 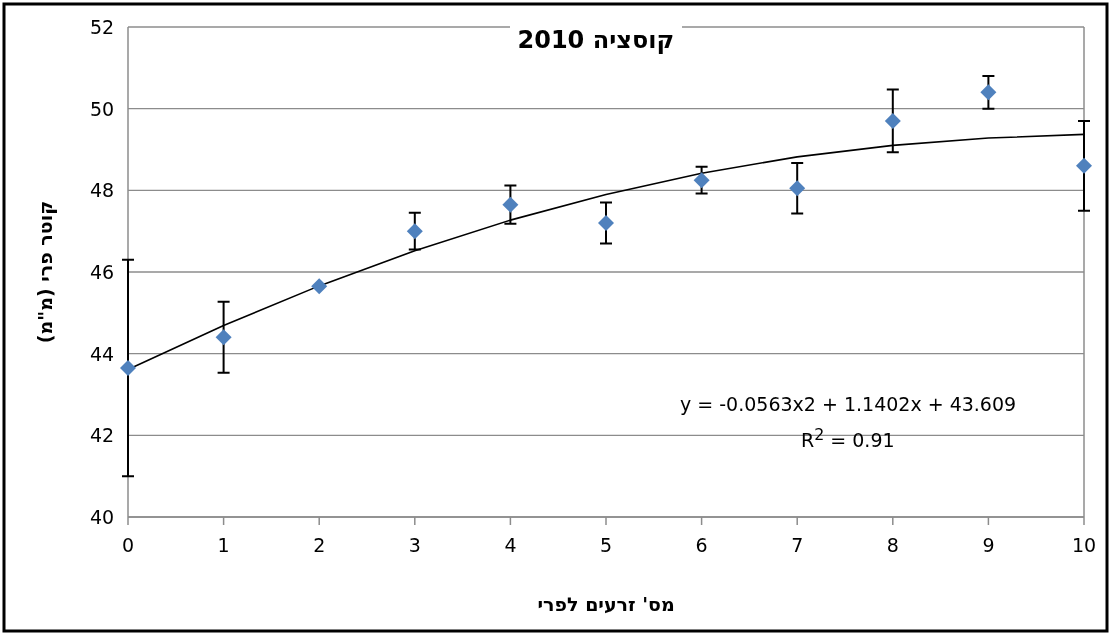 I want to click on x-axis-title: מס' זרעים לפרי, so click(x=606, y=604).